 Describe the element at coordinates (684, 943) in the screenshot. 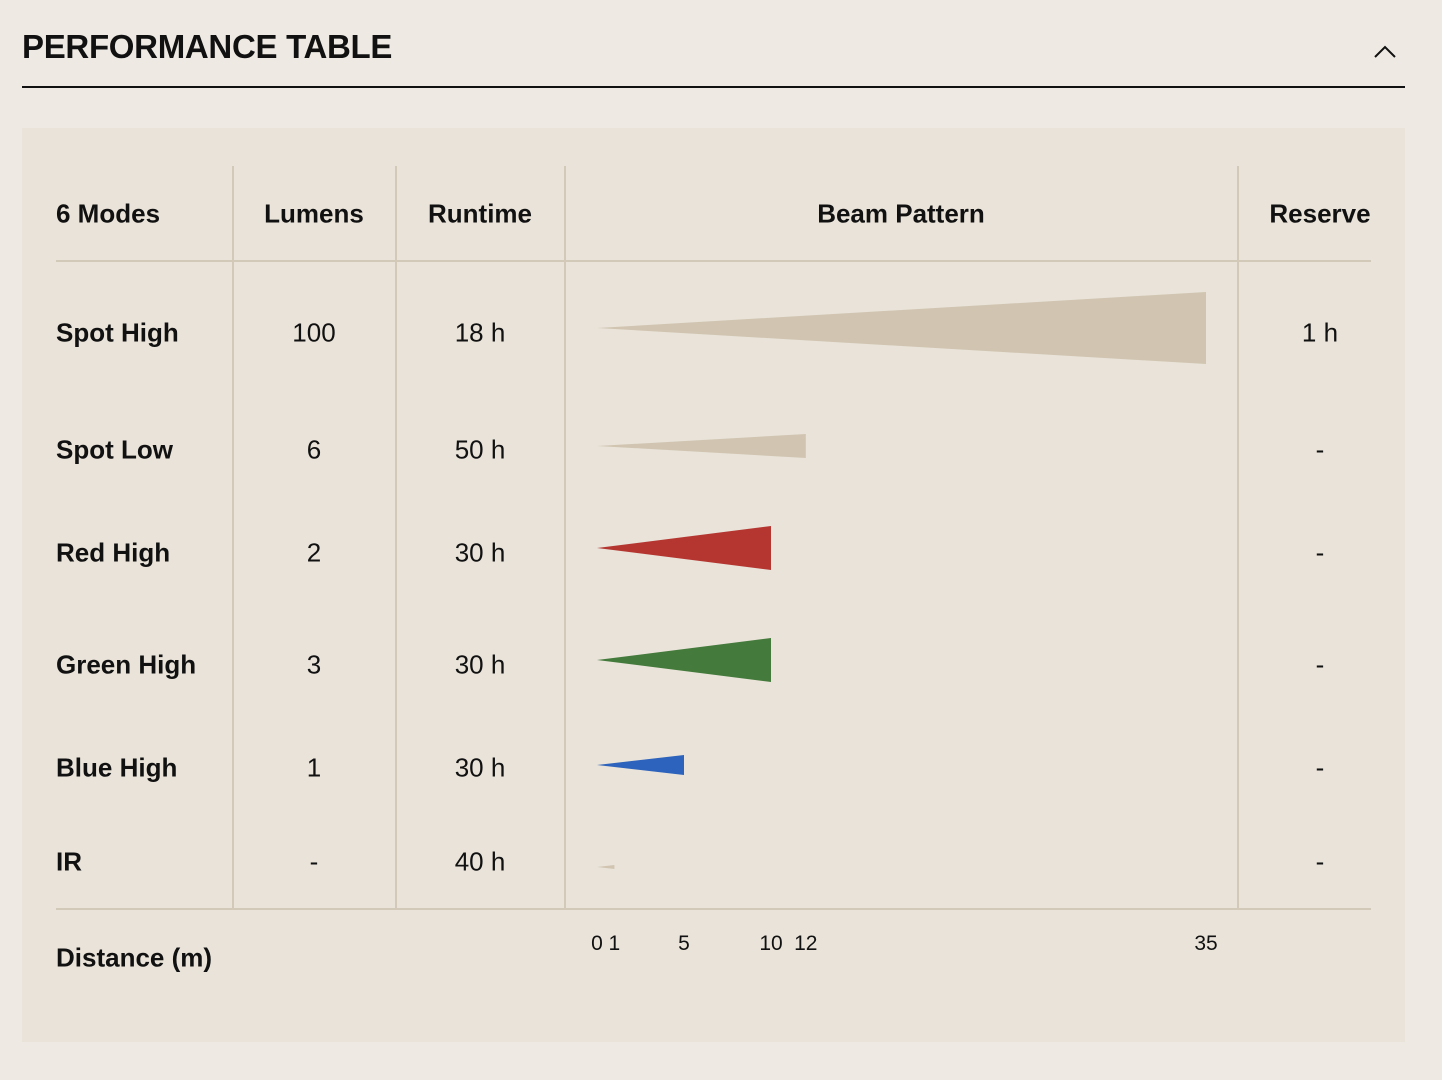

I see `distance-tick: 5` at that location.